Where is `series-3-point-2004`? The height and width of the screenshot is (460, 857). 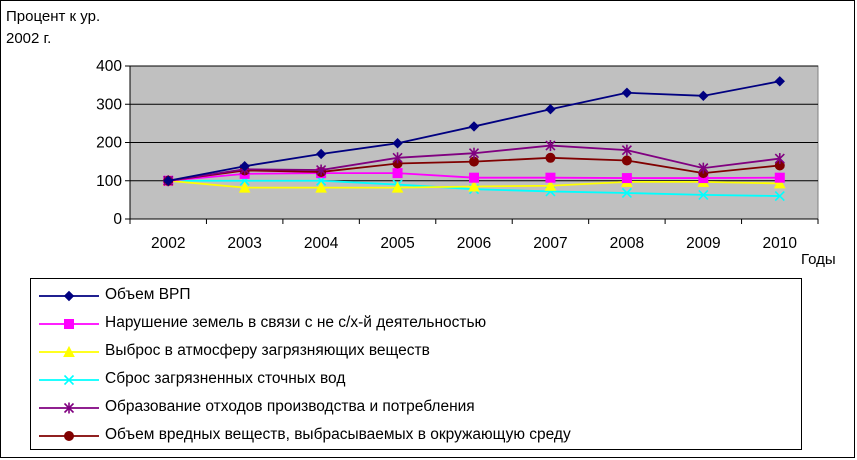 series-3-point-2004 is located at coordinates (321, 187).